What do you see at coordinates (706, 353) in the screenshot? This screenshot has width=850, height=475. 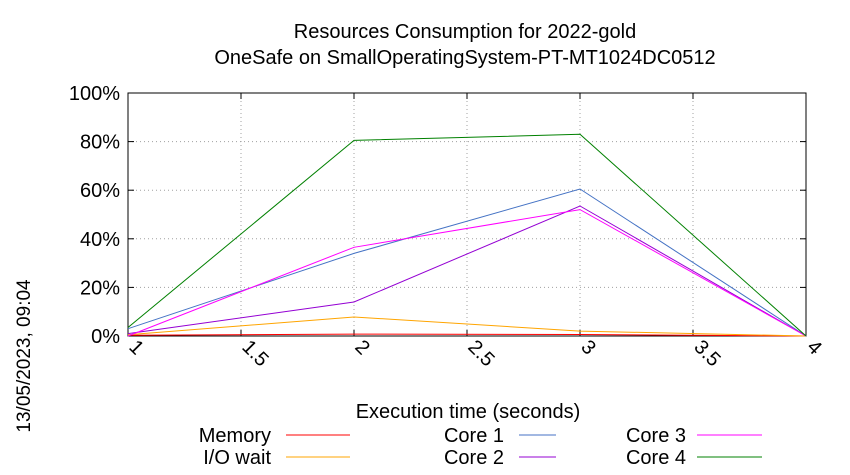 I see `x-tick-label: 3.5` at bounding box center [706, 353].